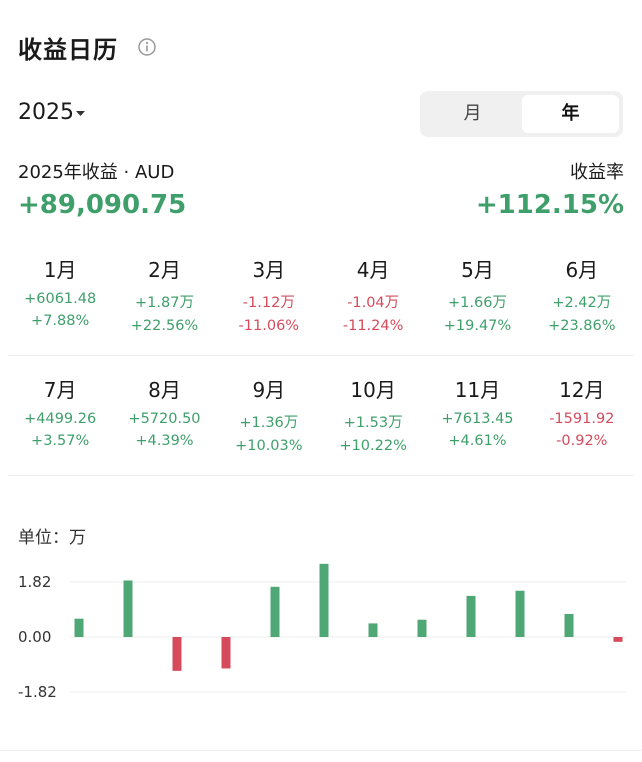 The image size is (642, 762). I want to click on month-cell: 1月 +6061.48 +7.88%, so click(60, 302).